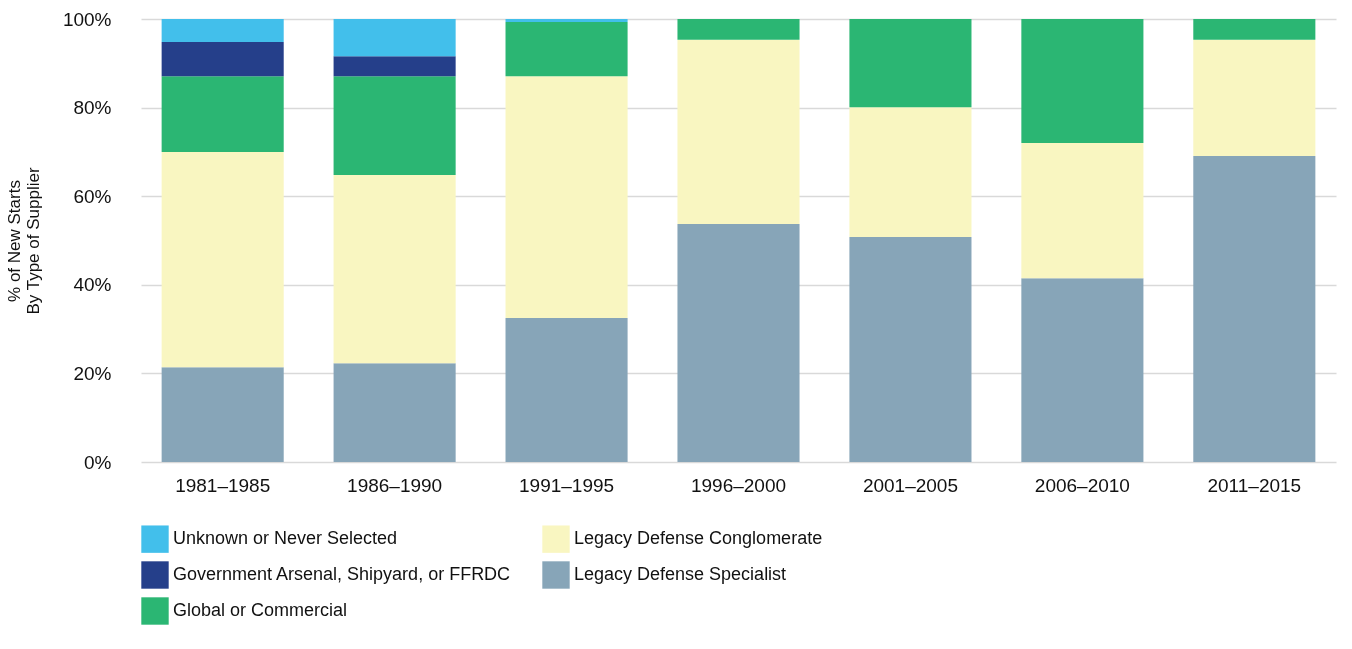 The height and width of the screenshot is (649, 1352). Describe the element at coordinates (87, 19) in the screenshot. I see `y-tick-label: 100%` at that location.